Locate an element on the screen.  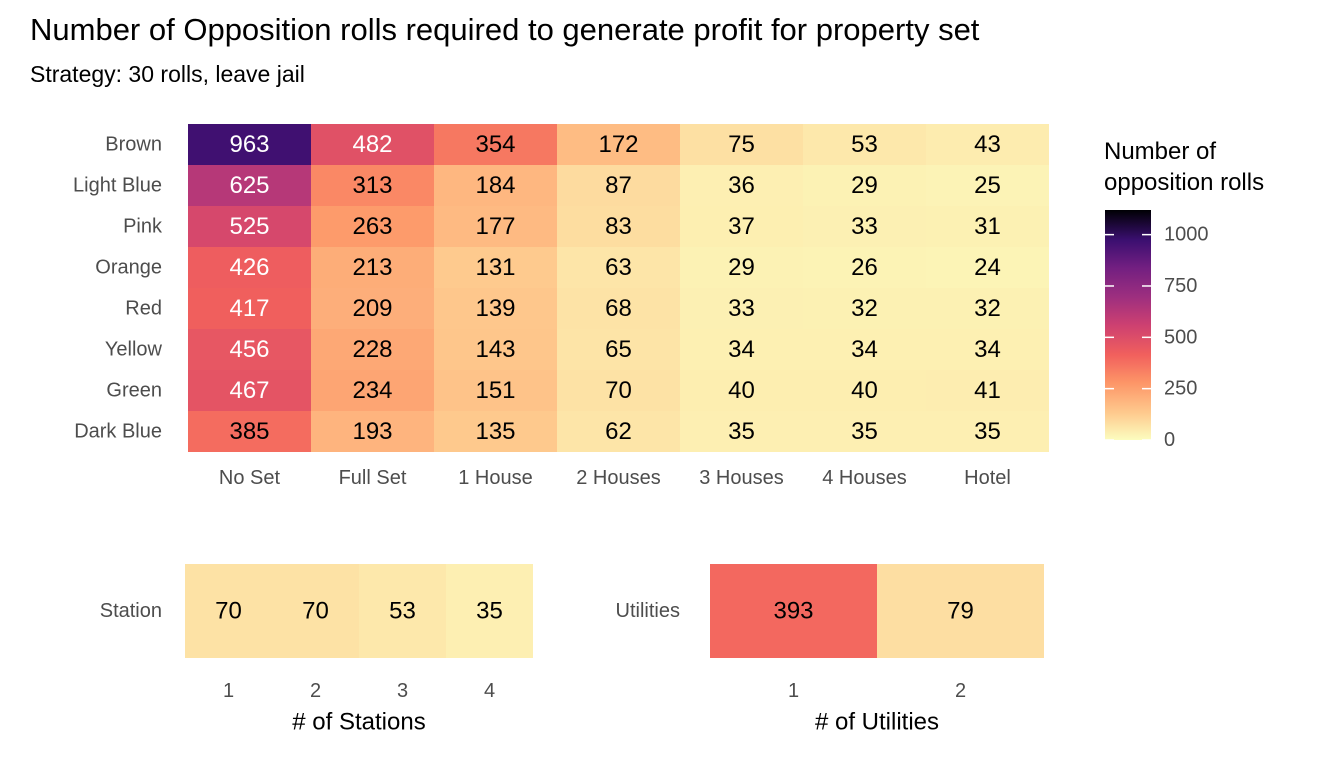
cell-label: 63 is located at coordinates (618, 267).